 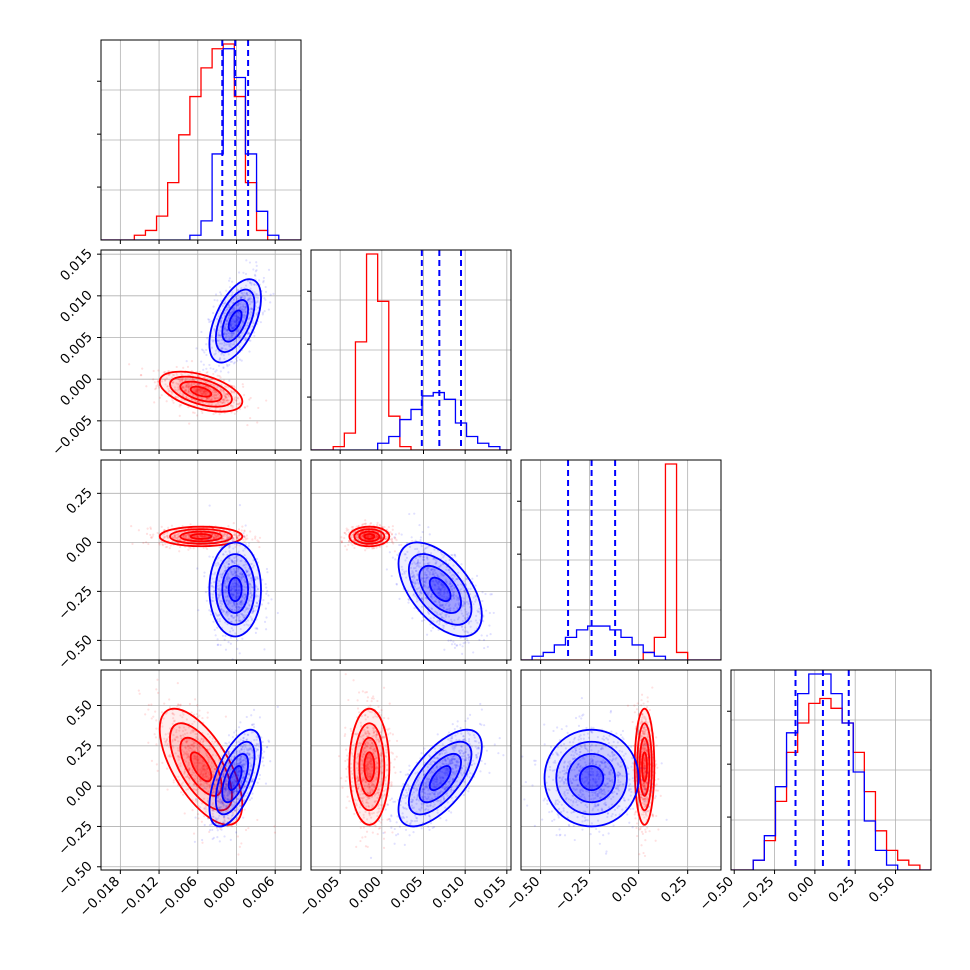 I want to click on panel-3-2: −0.50 −0.25 0.00 0.25, so click(x=612, y=791).